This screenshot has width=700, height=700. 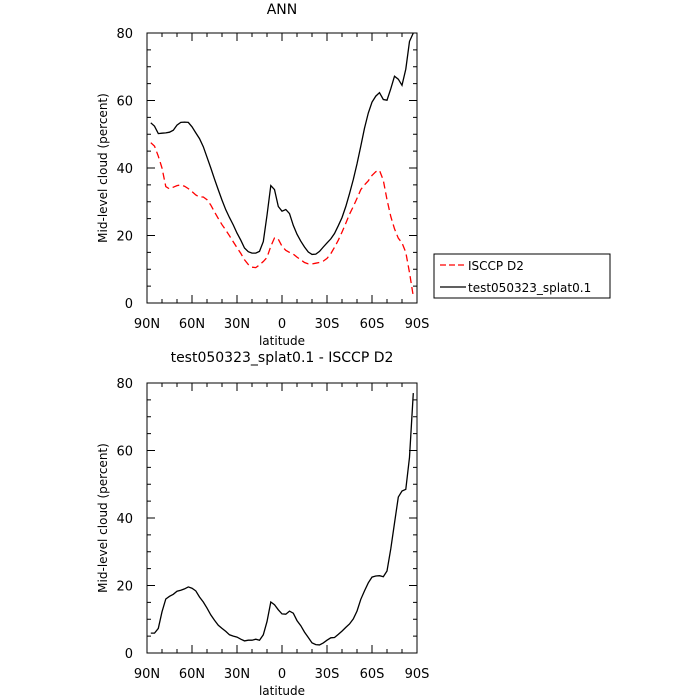 What do you see at coordinates (529, 288) in the screenshot?
I see `legend-entry: test050323_splat0.1` at bounding box center [529, 288].